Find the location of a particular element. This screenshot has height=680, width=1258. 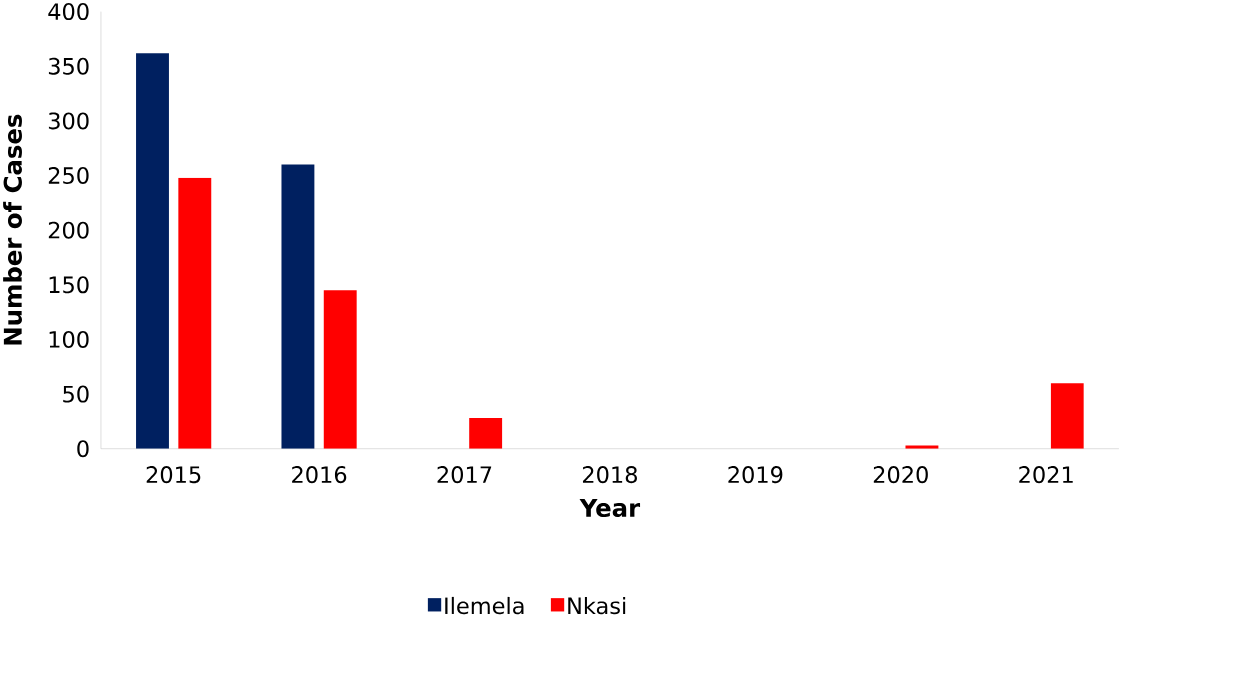

x-axis-title: Year is located at coordinates (610, 507).